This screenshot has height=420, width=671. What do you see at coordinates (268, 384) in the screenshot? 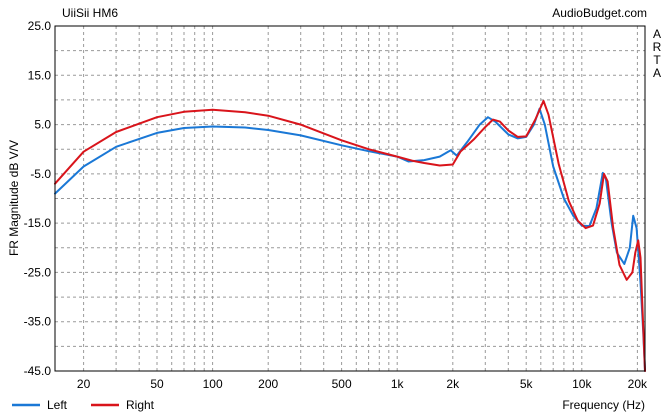
I see `x-tick-label: 200` at bounding box center [268, 384].